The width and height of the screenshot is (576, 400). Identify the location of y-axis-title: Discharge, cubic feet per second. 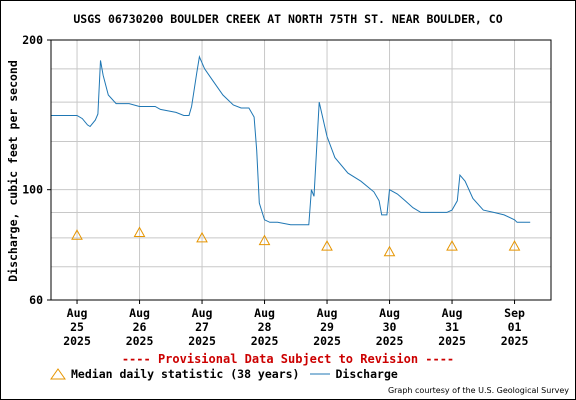
(13, 171).